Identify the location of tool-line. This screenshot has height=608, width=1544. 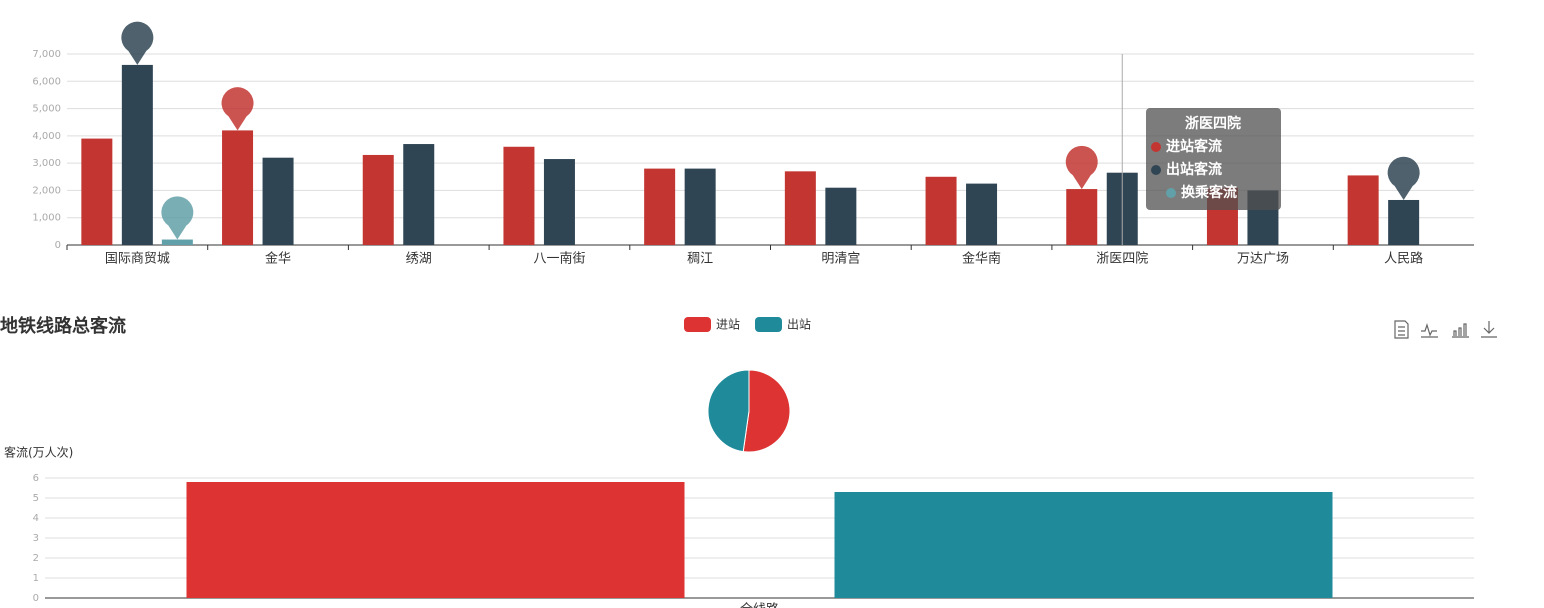
(1429, 330).